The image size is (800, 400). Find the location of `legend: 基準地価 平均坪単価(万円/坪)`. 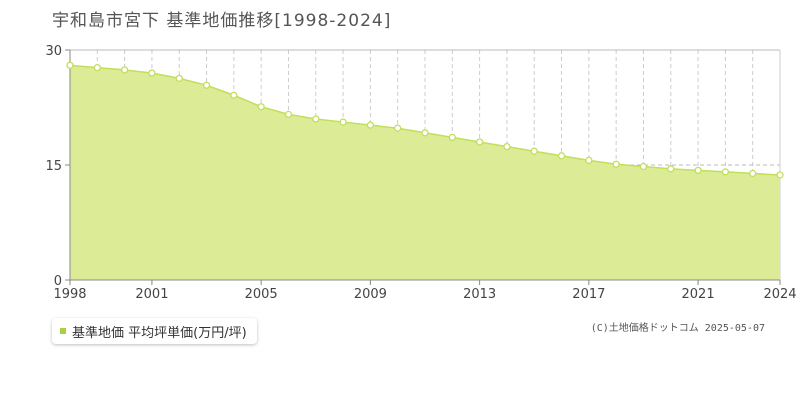

legend: 基準地価 平均坪単価(万円/坪) is located at coordinates (154, 331).